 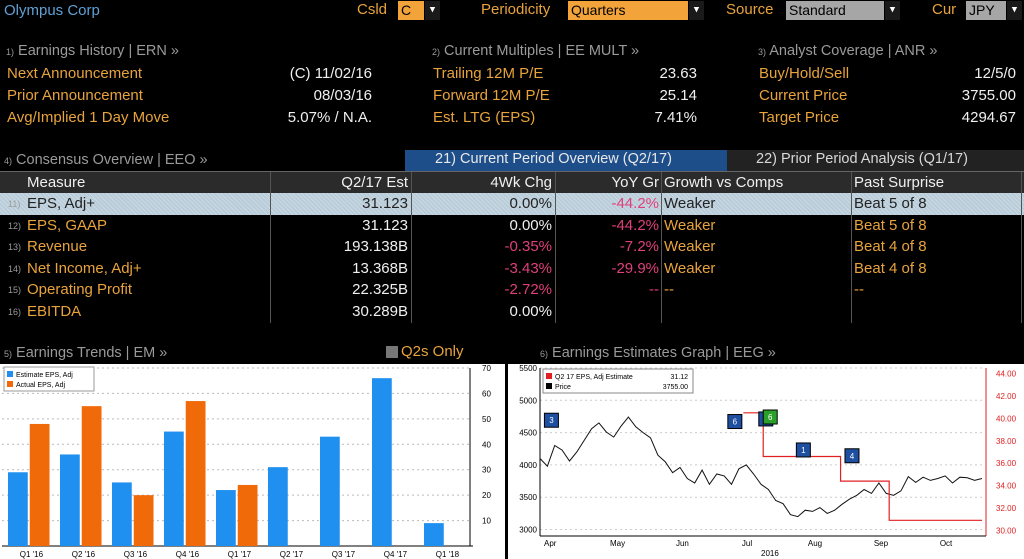 I want to click on y-tick-label: 70, so click(x=486, y=368).